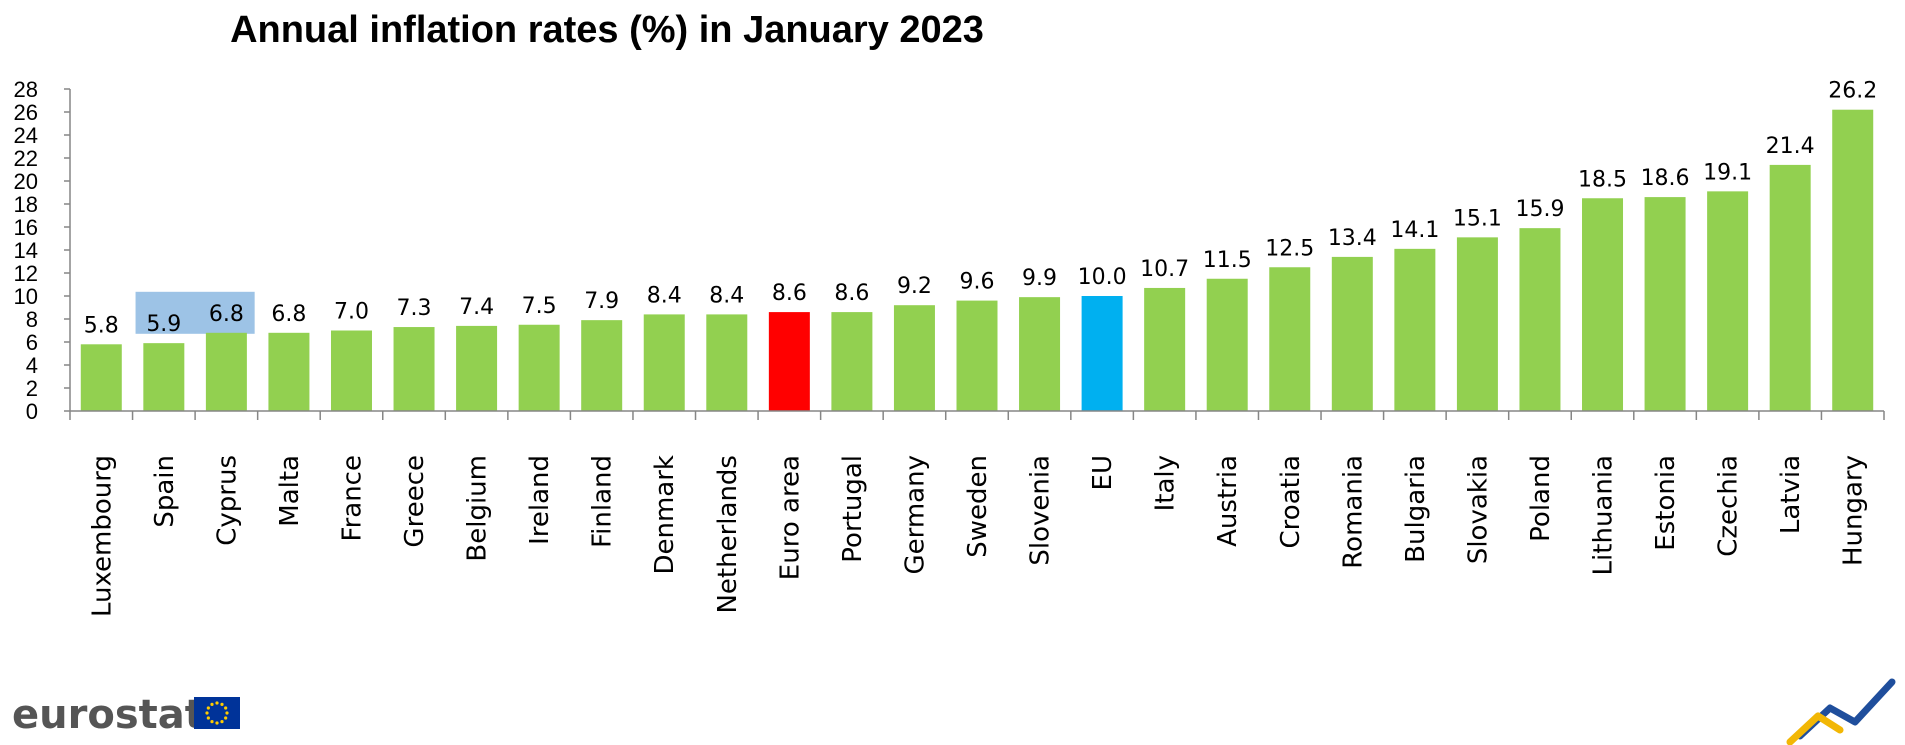  I want to click on corner-line-blue, so click(1846, 709).